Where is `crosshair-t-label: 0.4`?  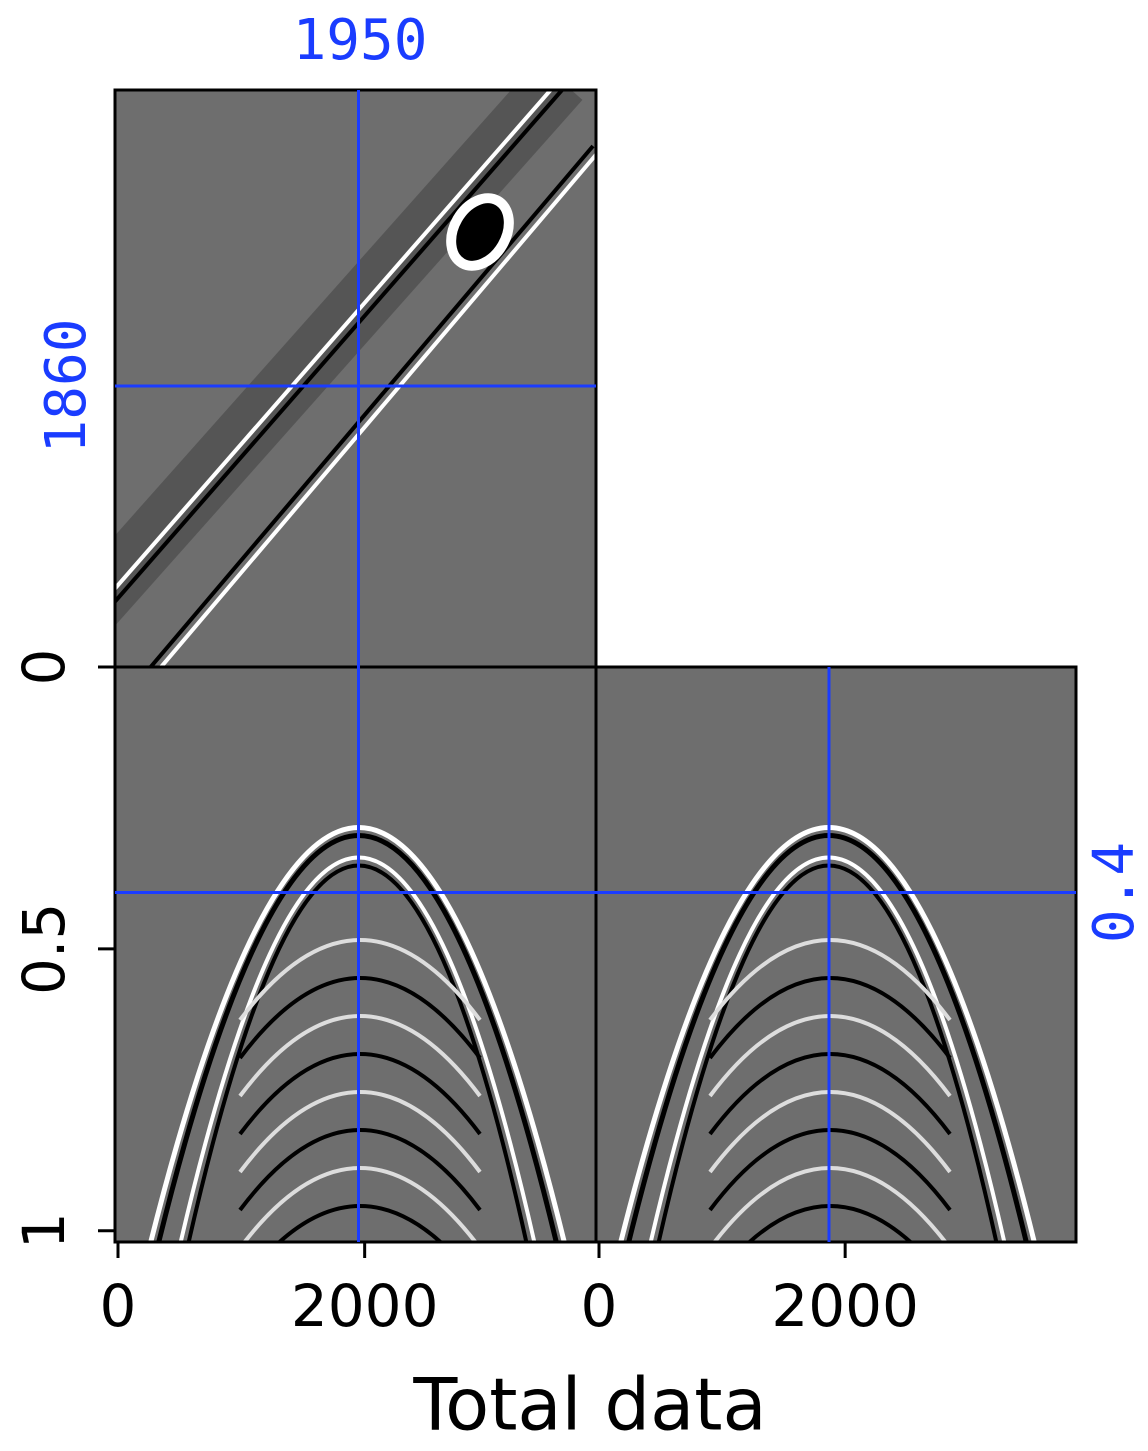
crosshair-t-label: 0.4 is located at coordinates (1114, 892).